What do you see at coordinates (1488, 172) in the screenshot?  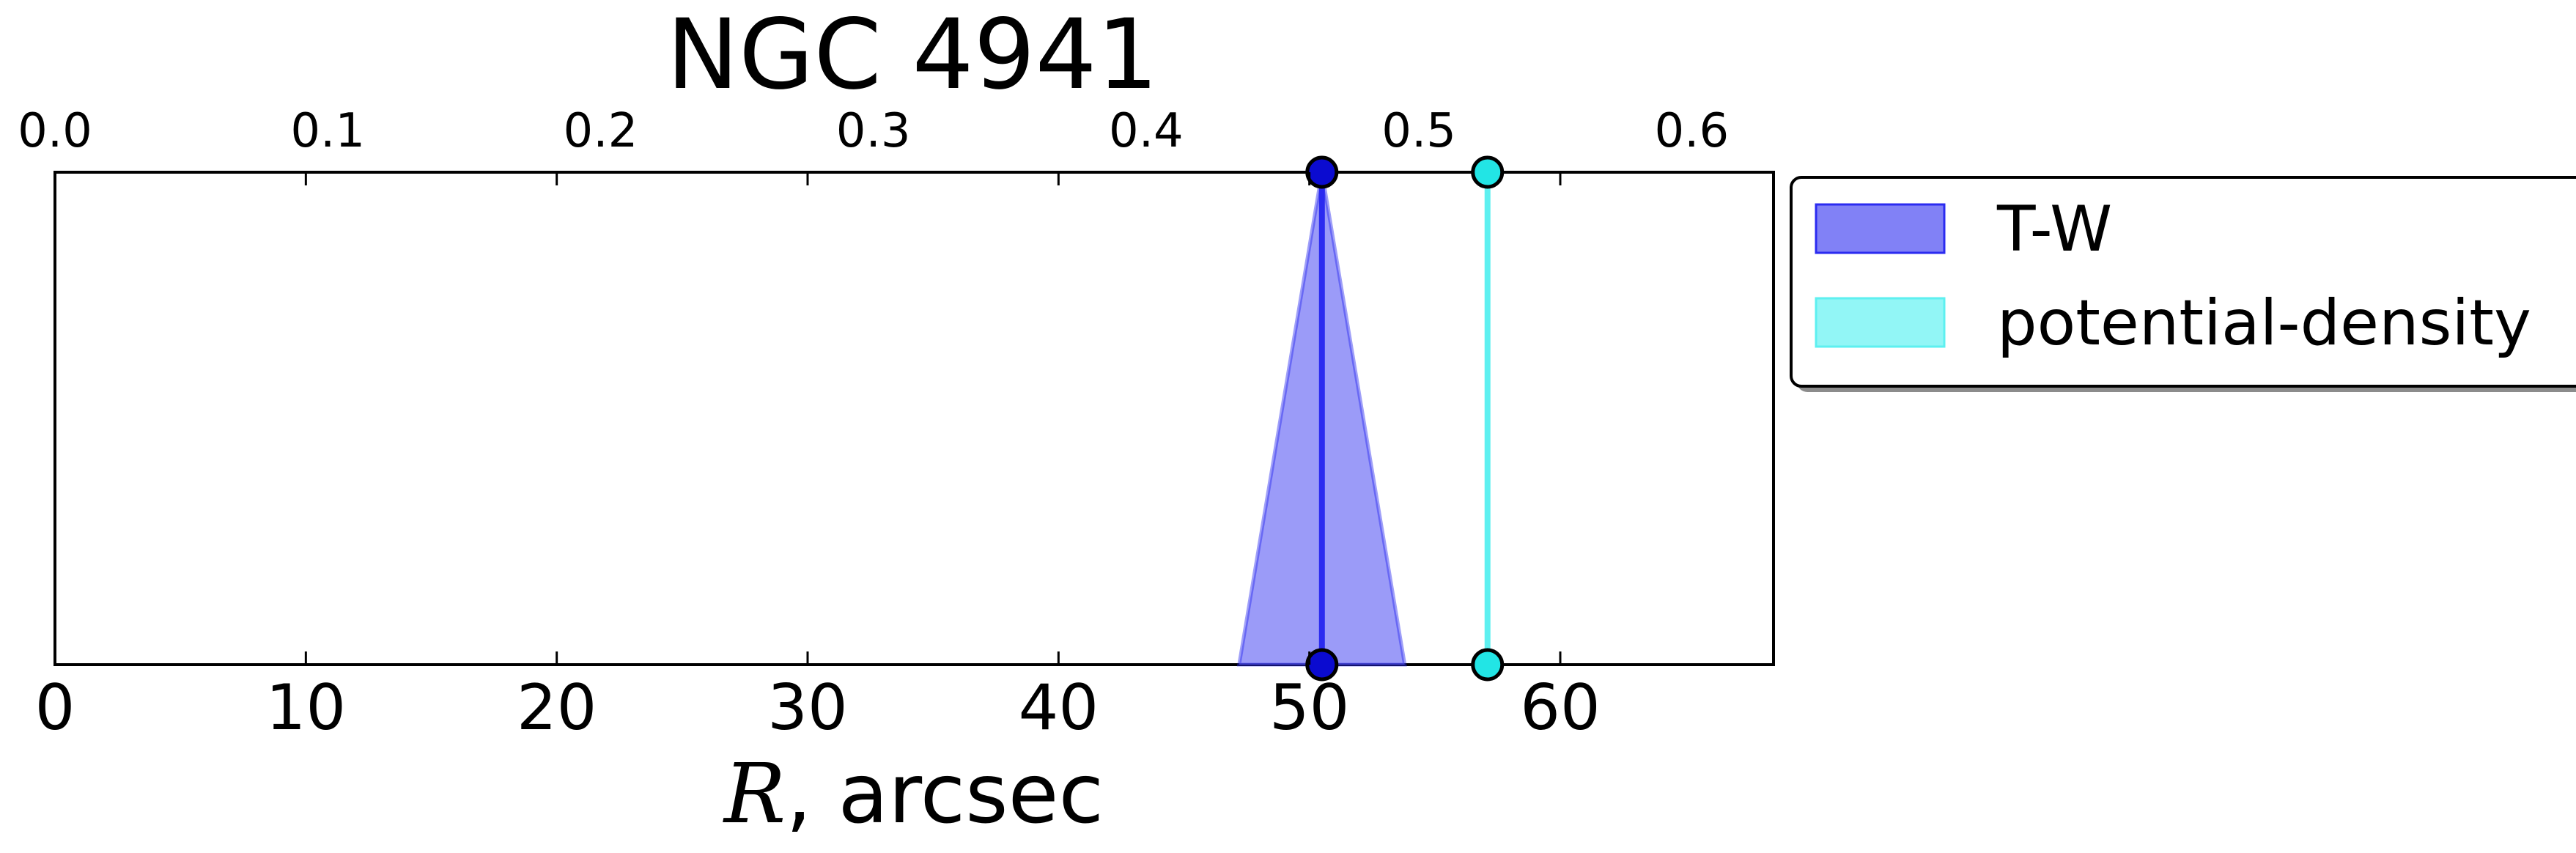 I see `series-1-marker-top` at bounding box center [1488, 172].